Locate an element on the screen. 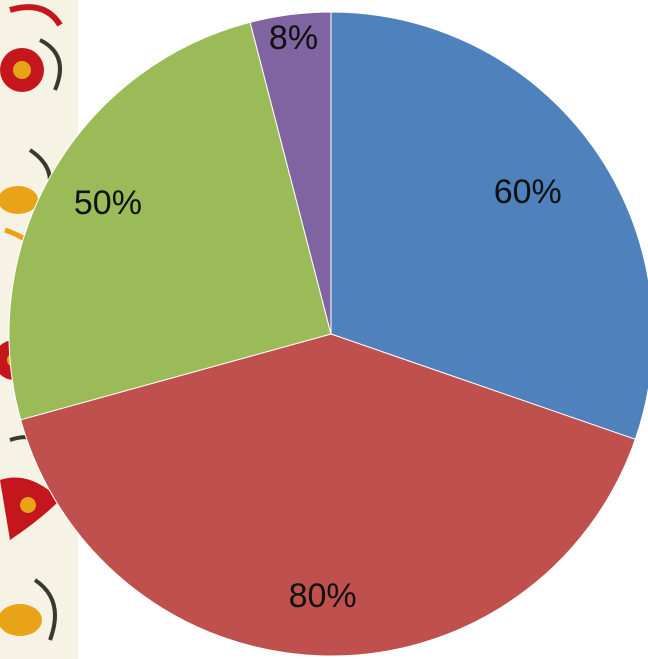 The width and height of the screenshot is (648, 659). pie-slice-label-4: 8% is located at coordinates (293, 38).